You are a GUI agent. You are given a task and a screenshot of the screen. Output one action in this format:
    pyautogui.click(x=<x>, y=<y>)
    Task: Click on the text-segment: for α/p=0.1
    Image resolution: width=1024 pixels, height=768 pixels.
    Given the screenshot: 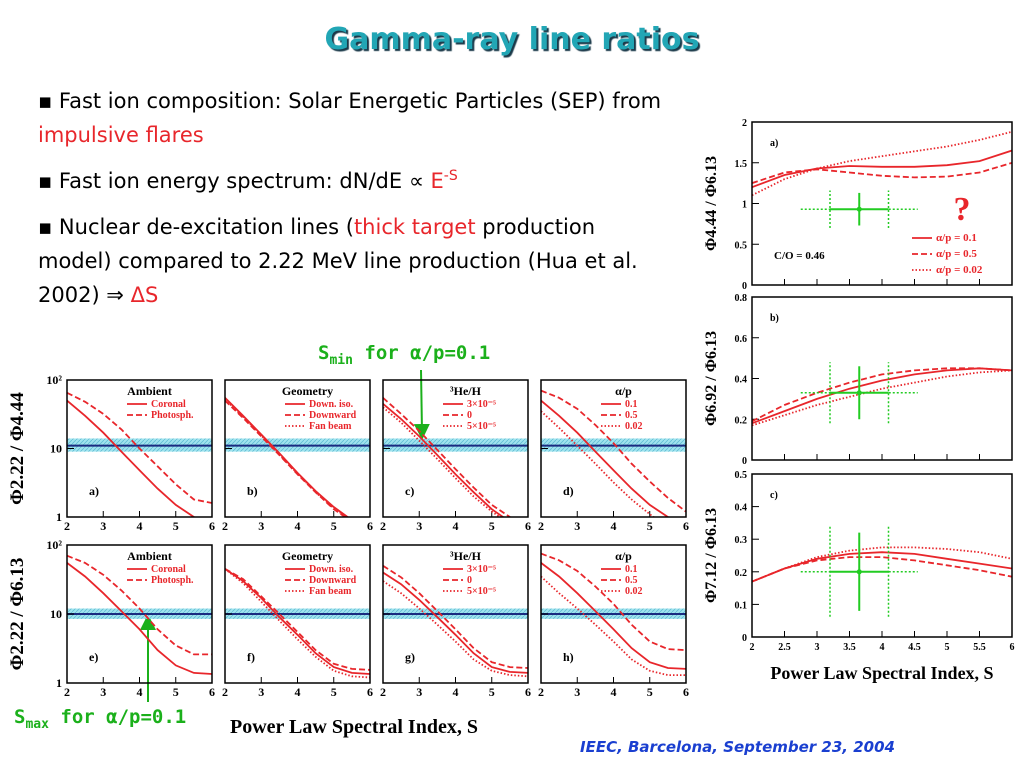 What is the action you would take?
    pyautogui.click(x=117, y=717)
    